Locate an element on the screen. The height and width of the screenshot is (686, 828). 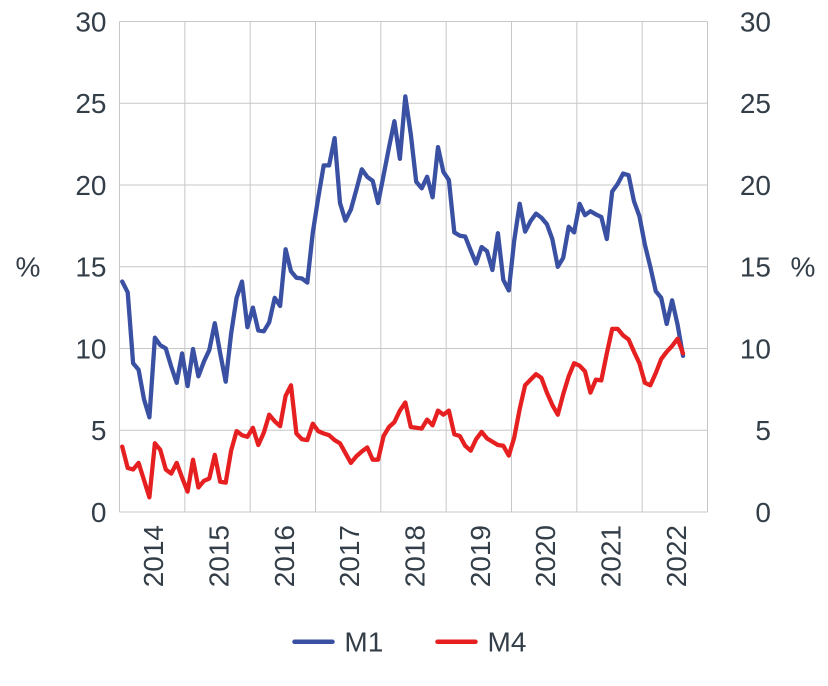
svg-text: 2016 is located at coordinates (284, 556).